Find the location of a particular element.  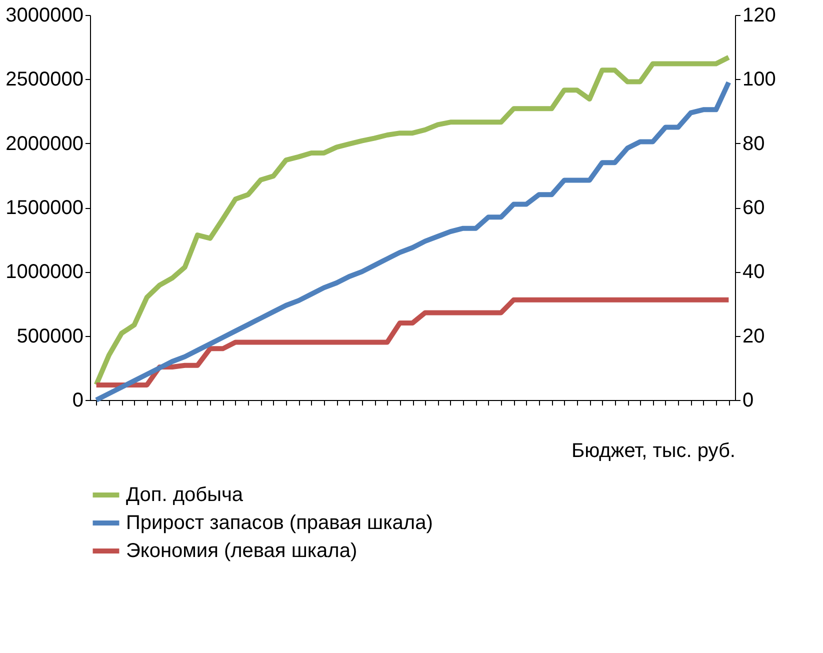

y2-tick-label: 100 is located at coordinates (759, 79).